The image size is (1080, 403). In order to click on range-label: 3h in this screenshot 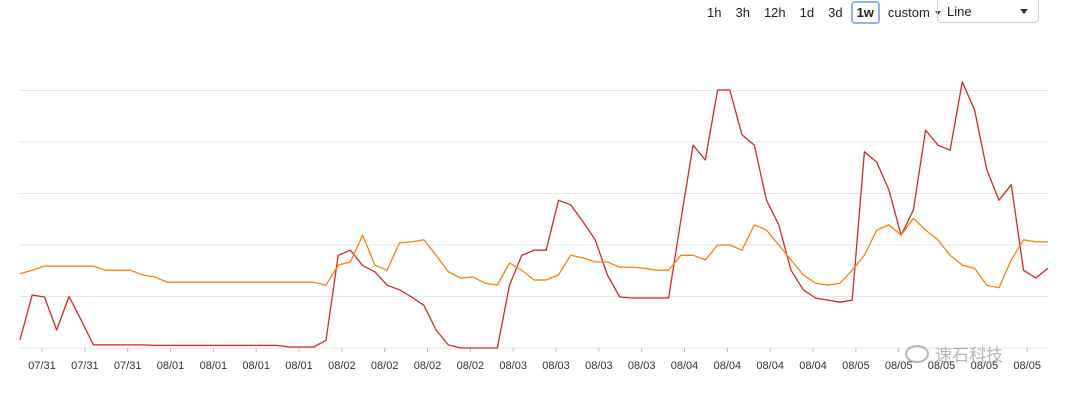, I will do `click(742, 12)`.